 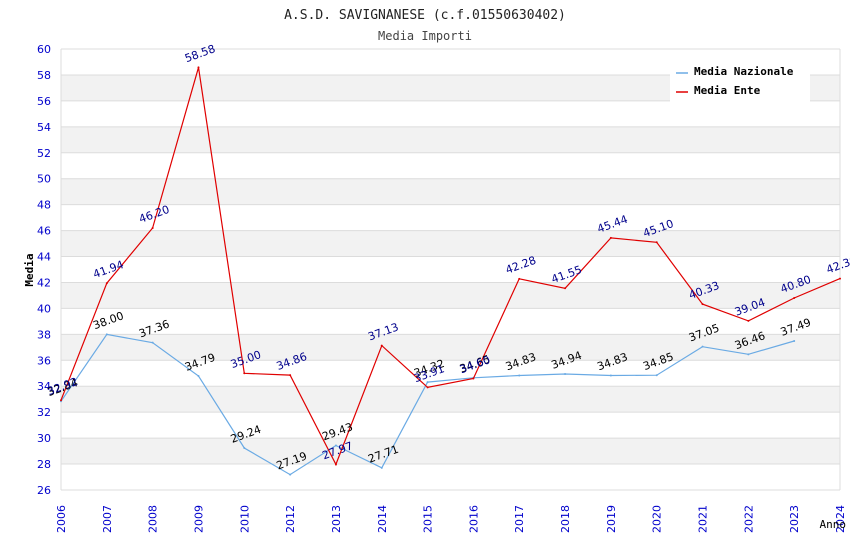 I want to click on y-tick-label: 58, so click(x=44, y=75).